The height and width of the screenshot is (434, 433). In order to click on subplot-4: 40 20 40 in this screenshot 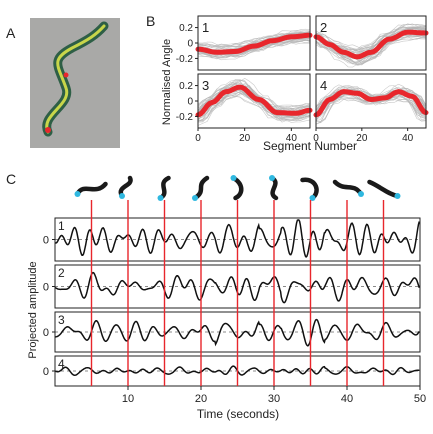, I will do `click(371, 108)`.